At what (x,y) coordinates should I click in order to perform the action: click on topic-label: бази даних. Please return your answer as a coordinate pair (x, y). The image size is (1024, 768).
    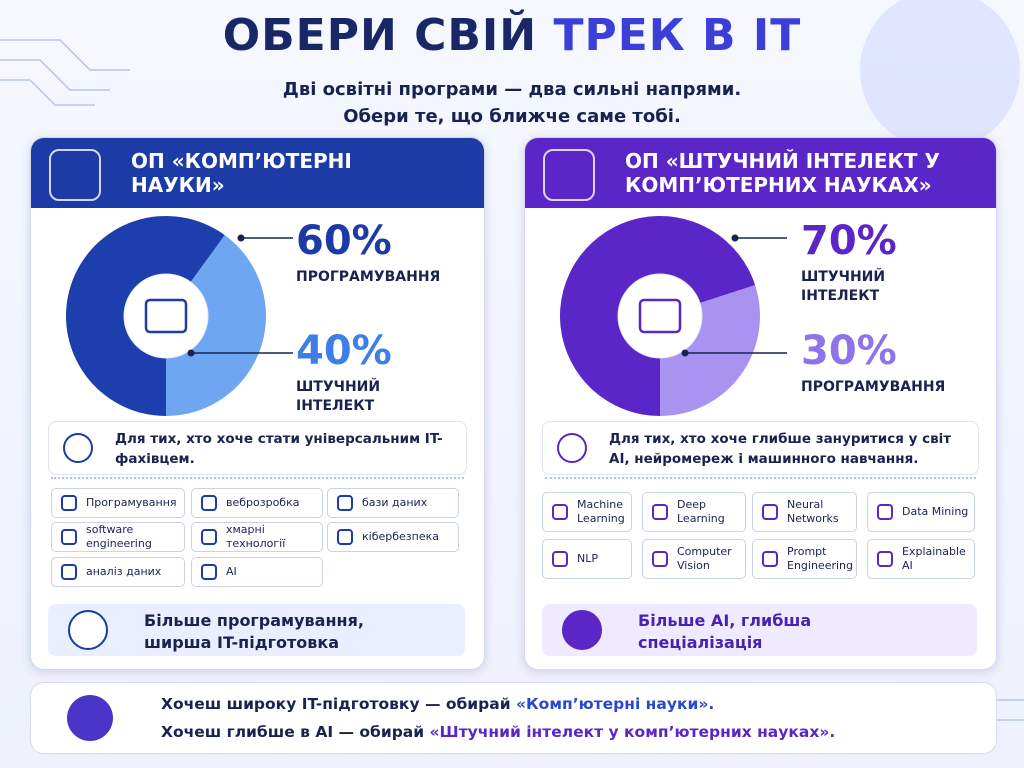
    Looking at the image, I should click on (395, 503).